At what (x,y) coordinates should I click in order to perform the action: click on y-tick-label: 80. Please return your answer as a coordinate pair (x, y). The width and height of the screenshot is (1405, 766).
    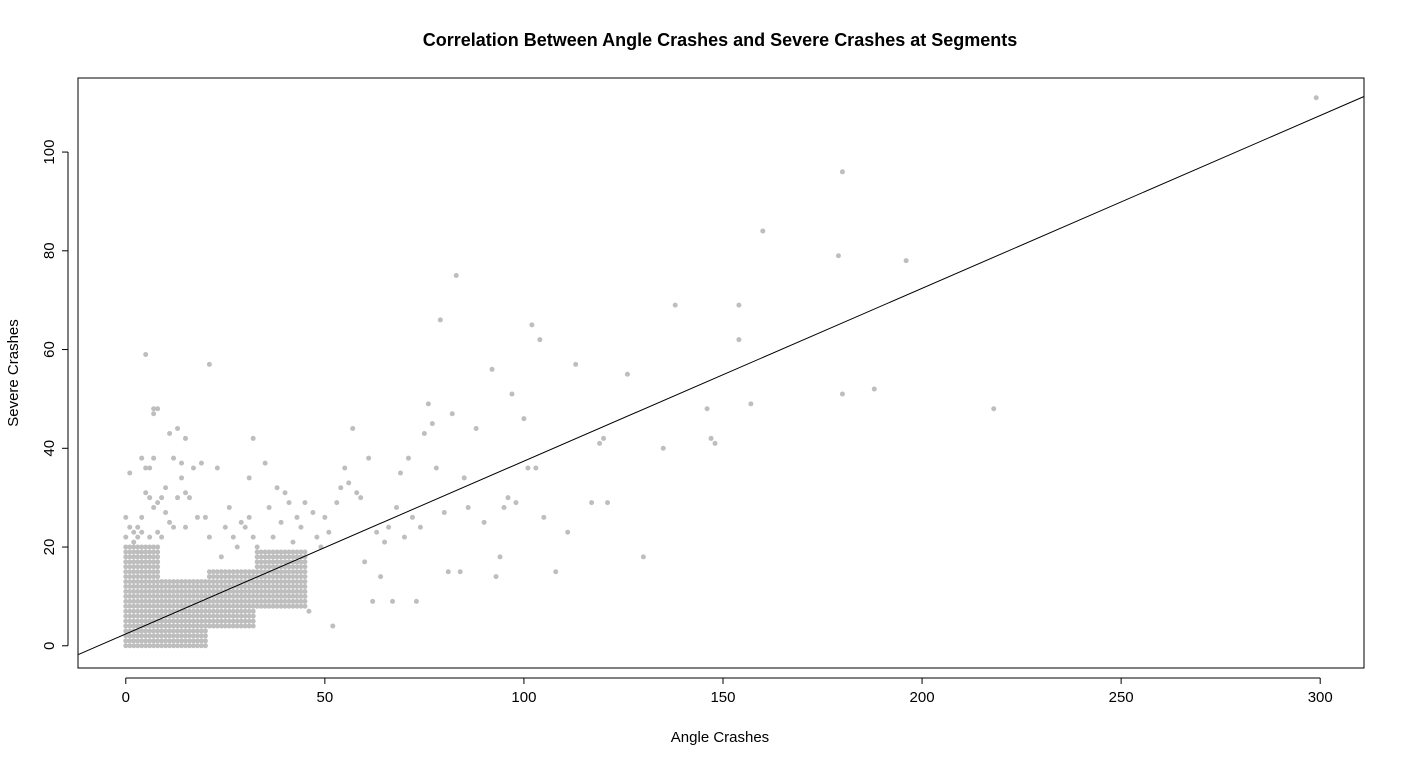
    Looking at the image, I should click on (49, 250).